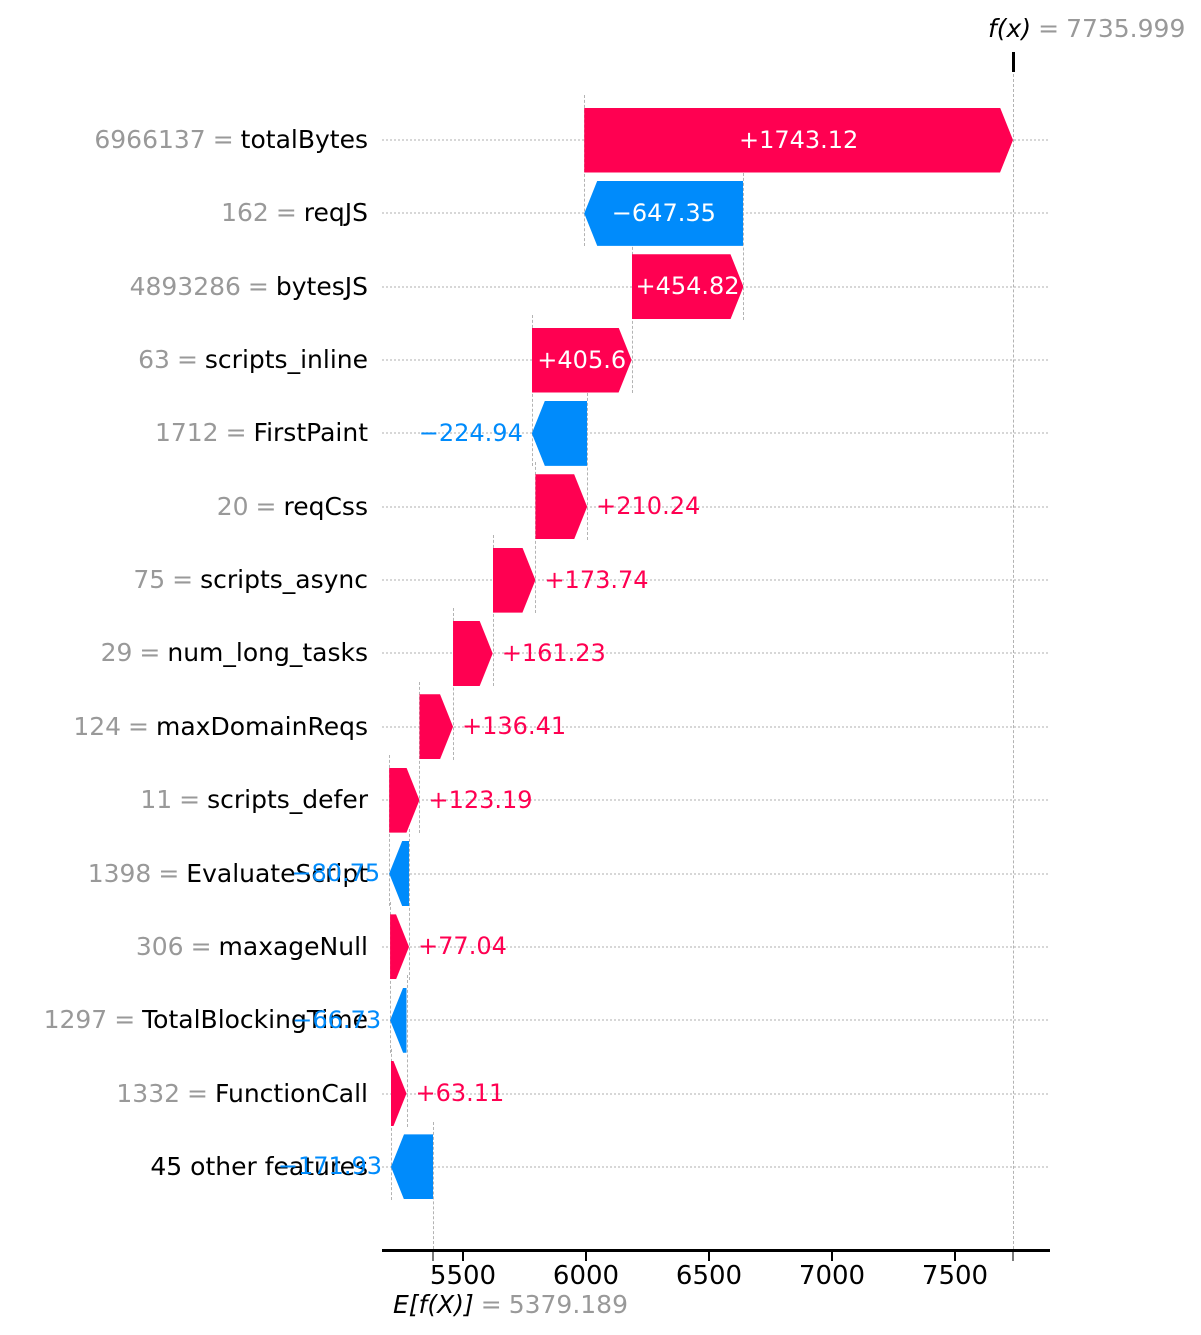 The image size is (1201, 1335). I want to click on feature-value: 306, so click(159, 946).